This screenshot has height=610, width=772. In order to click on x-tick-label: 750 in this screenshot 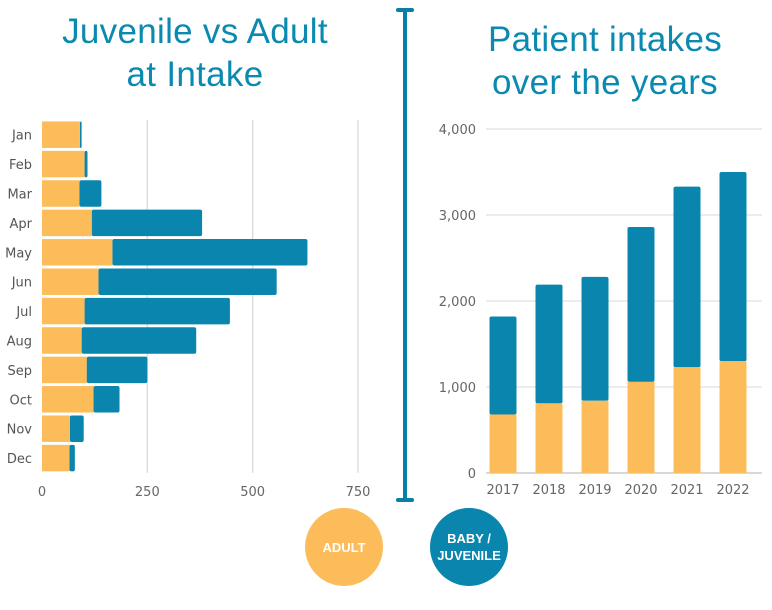, I will do `click(358, 492)`.